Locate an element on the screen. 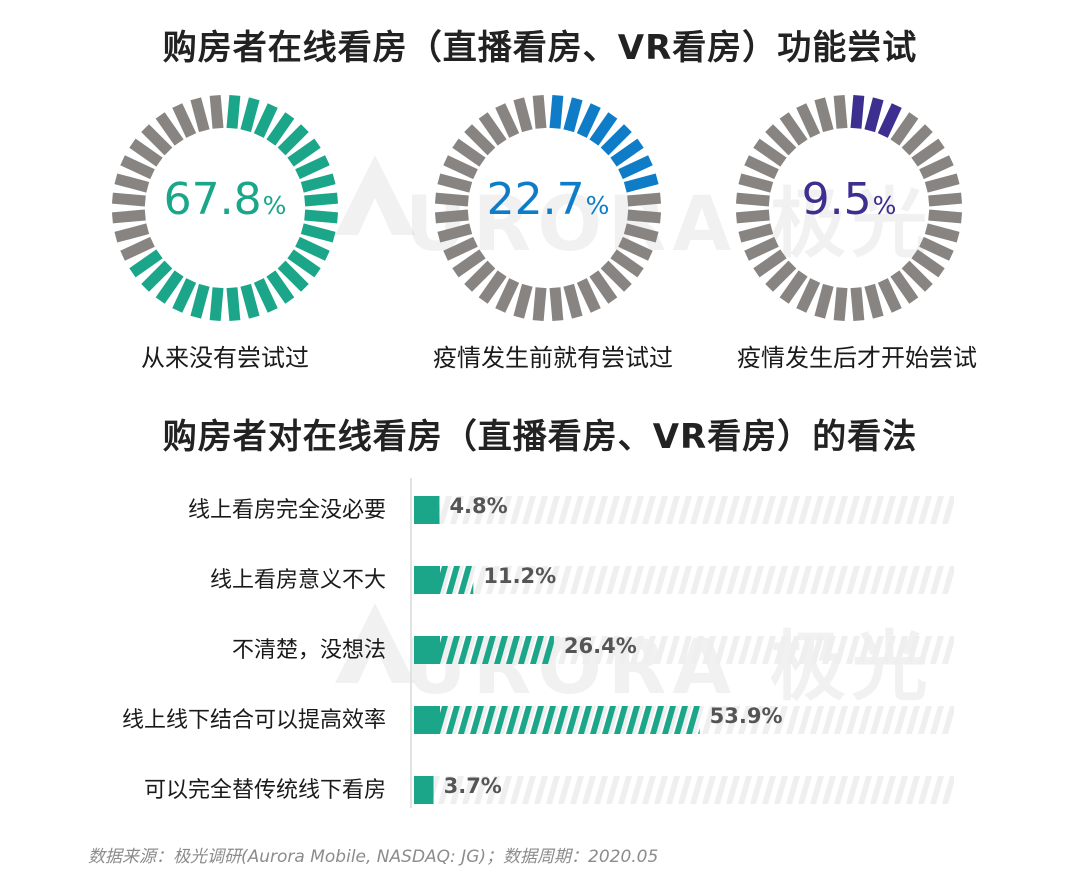  bar-category-label: 不清楚，没想法 is located at coordinates (308, 650).